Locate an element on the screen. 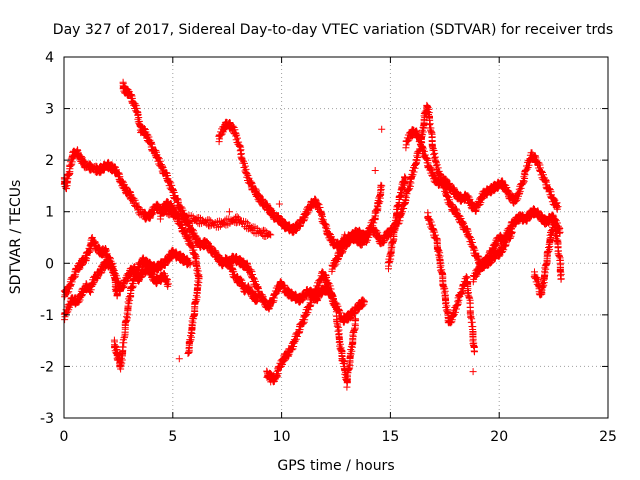 The width and height of the screenshot is (640, 480). y-tick-label: -3 is located at coordinates (47, 419).